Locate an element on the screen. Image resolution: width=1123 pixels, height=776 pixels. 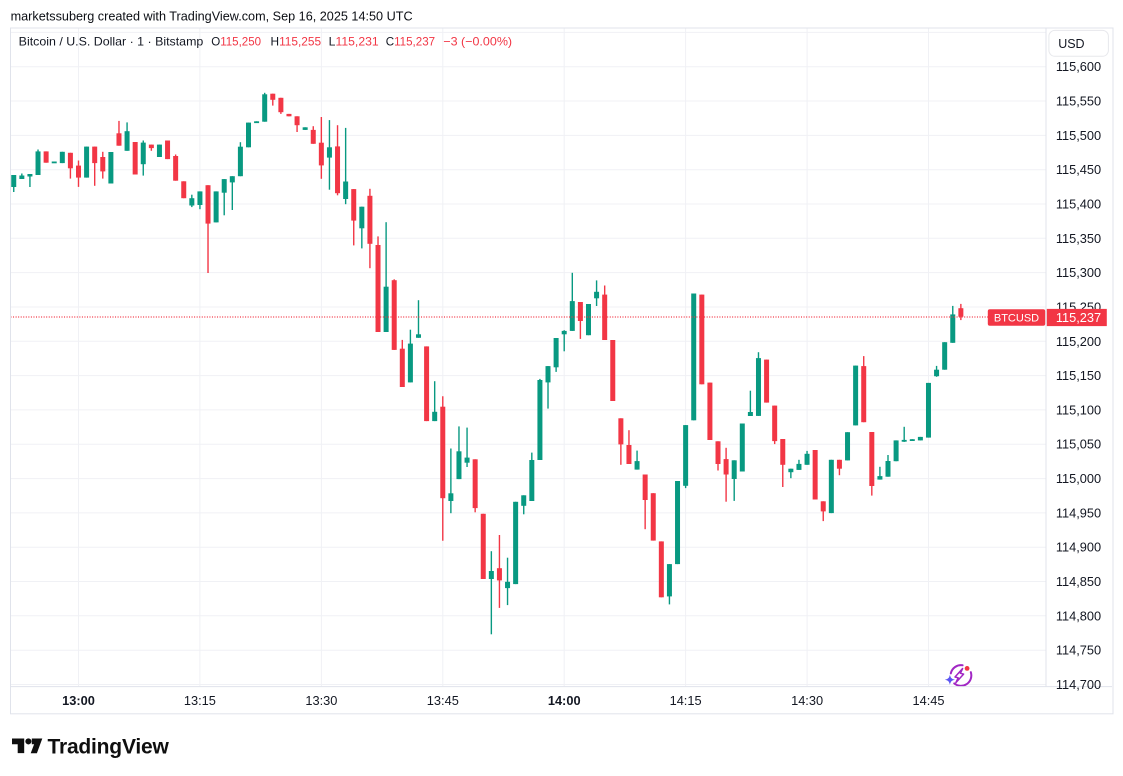
svg-text: 115,150 is located at coordinates (1078, 375).